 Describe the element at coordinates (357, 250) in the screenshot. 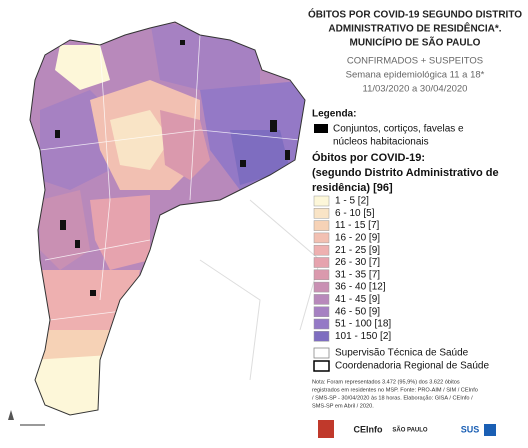

I see `class-label: 21 - 25 [9]` at that location.